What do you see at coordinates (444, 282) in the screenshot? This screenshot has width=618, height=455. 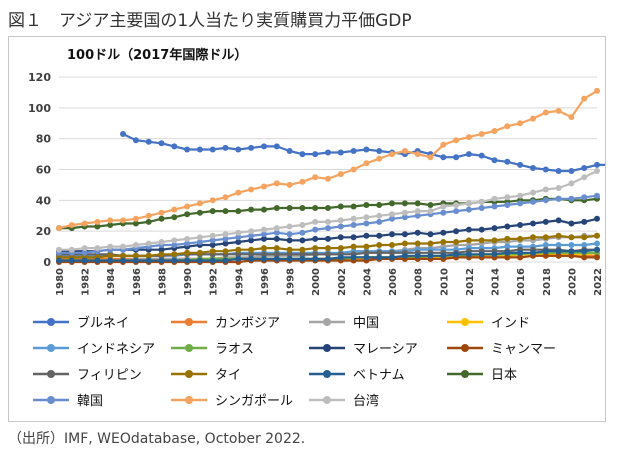 I see `x-tick-label: 2010` at bounding box center [444, 282].